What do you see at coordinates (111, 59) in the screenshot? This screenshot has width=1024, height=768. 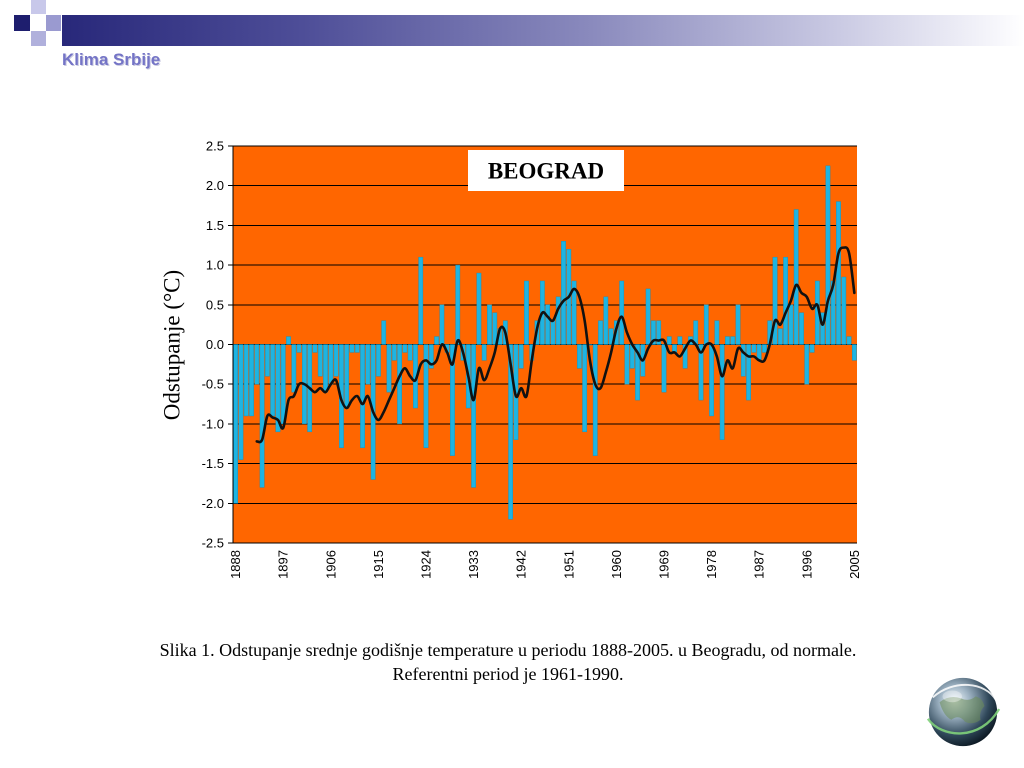 I see `page-title: Klima Srbije` at bounding box center [111, 59].